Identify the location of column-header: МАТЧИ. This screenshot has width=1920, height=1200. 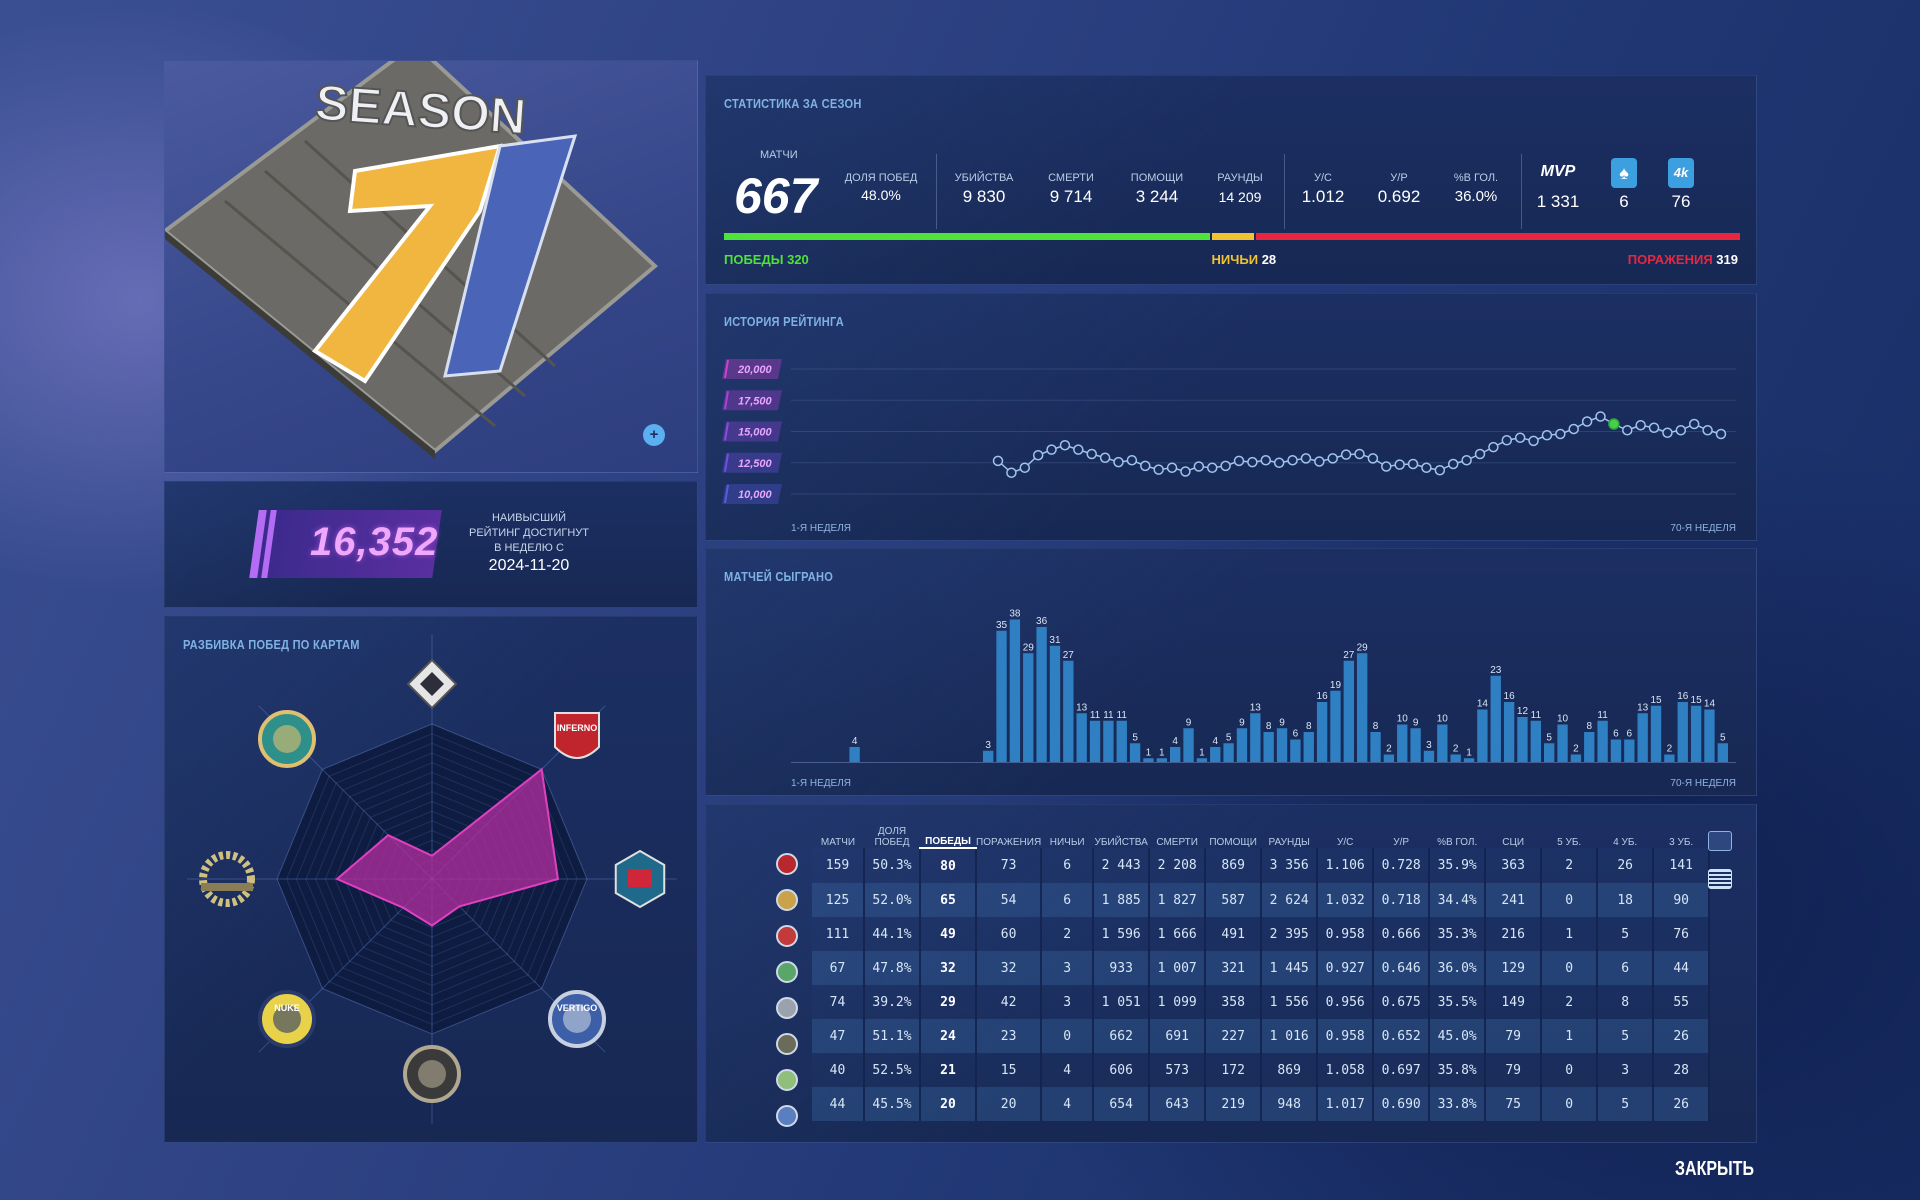
(838, 842).